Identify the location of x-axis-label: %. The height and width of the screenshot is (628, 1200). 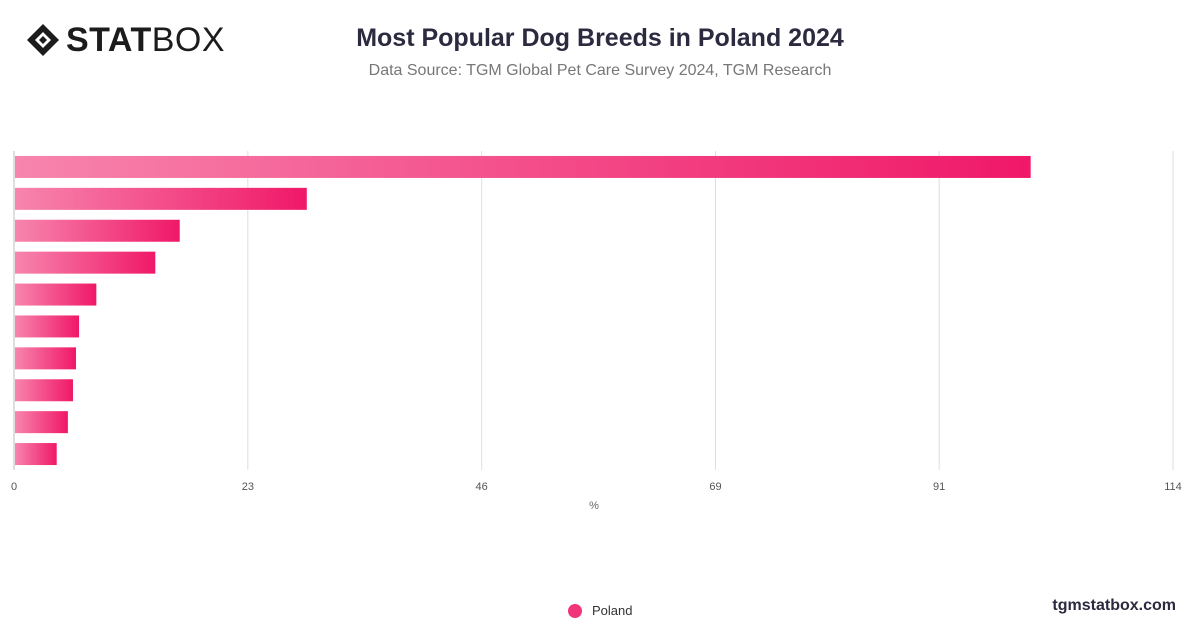
(594, 506).